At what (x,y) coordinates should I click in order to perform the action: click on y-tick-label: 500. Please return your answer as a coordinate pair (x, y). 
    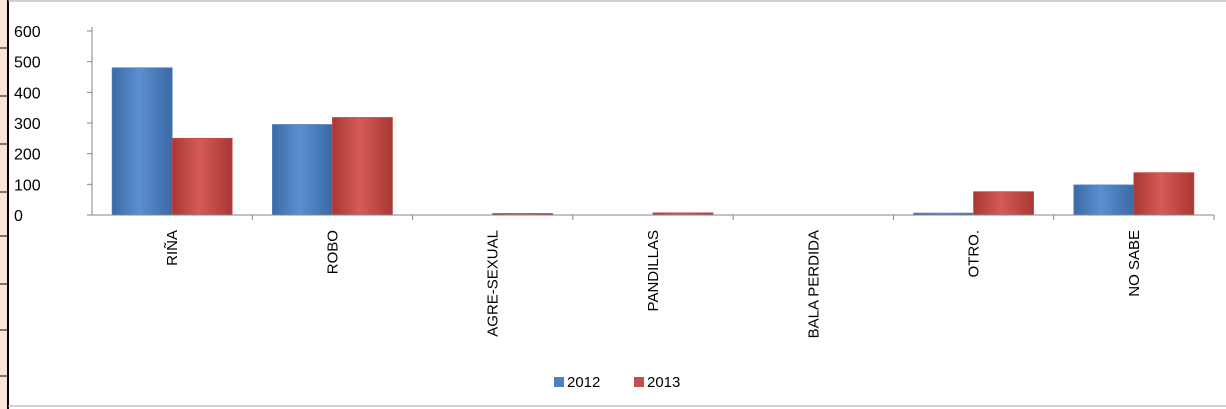
    Looking at the image, I should click on (27, 63).